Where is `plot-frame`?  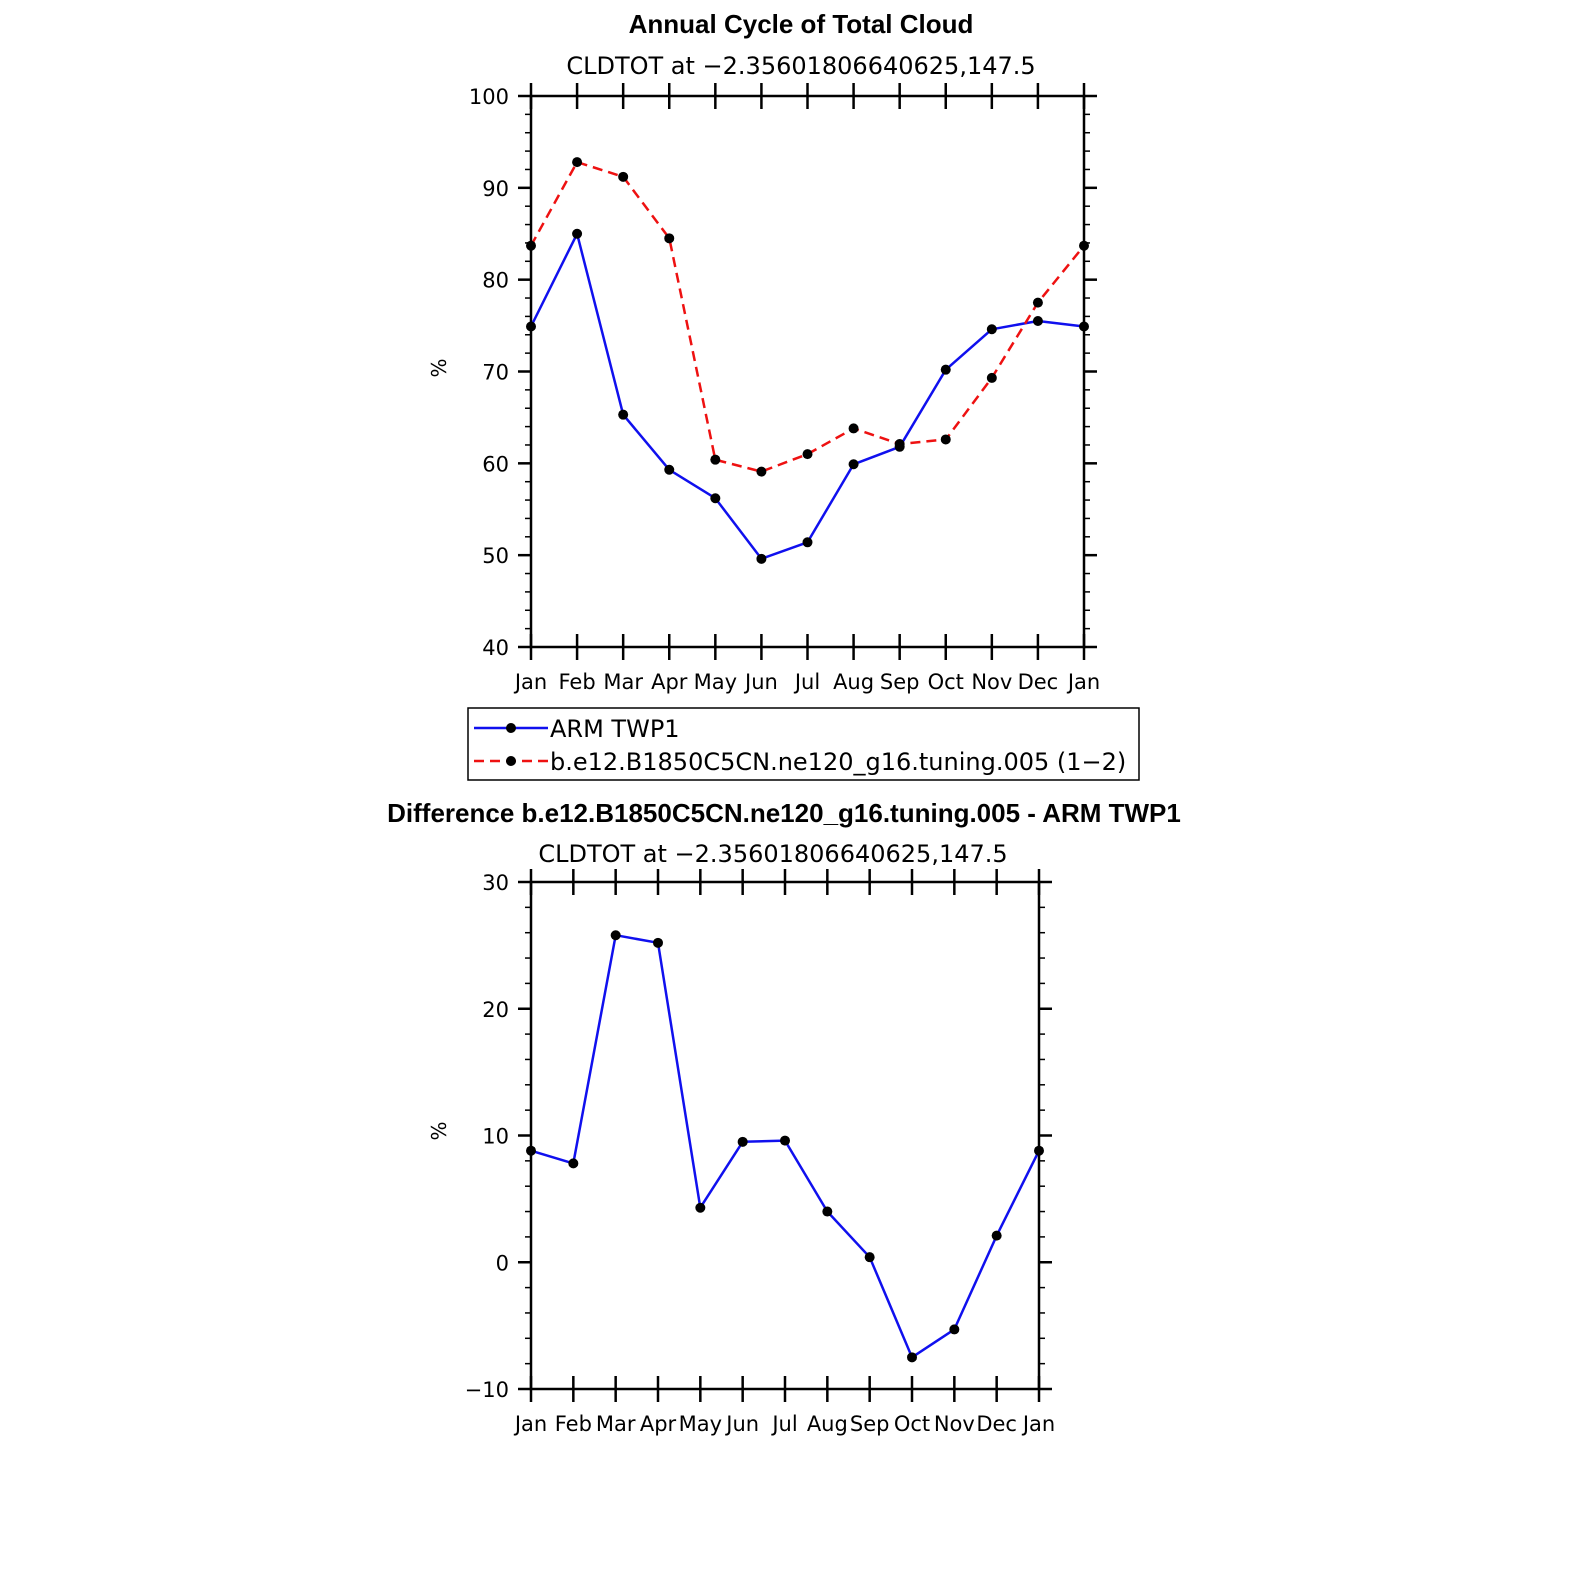
plot-frame is located at coordinates (807, 371).